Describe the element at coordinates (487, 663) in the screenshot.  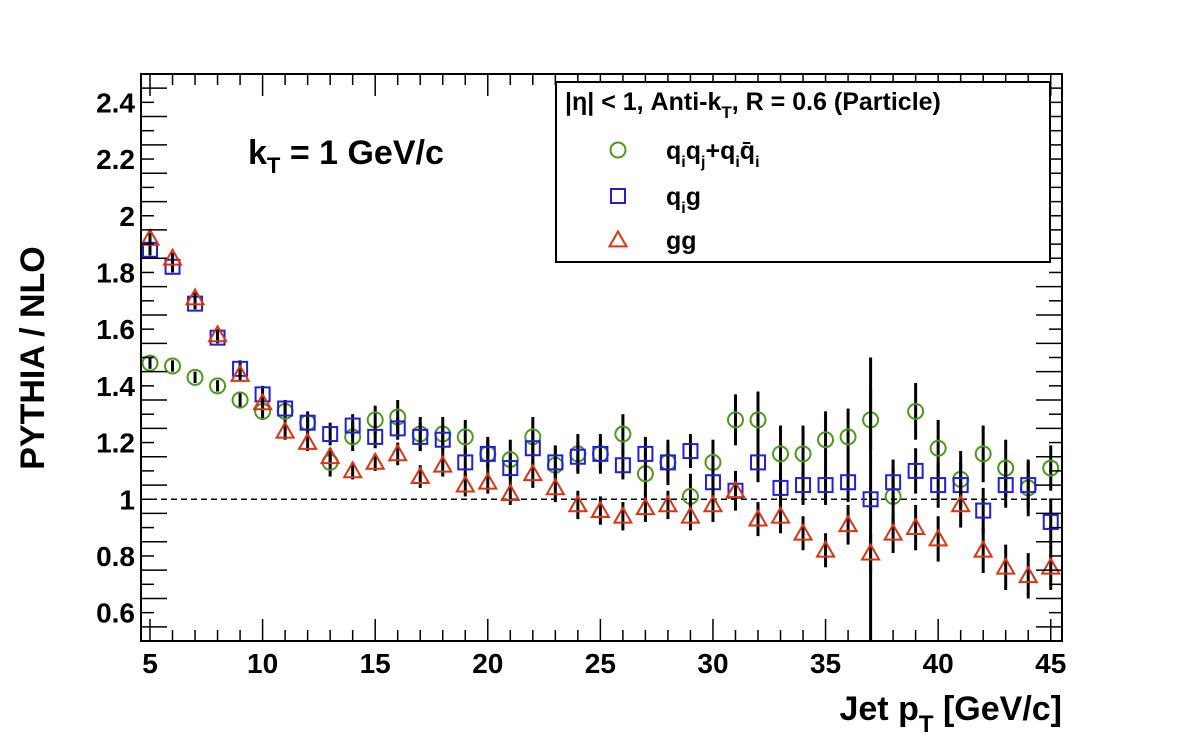
I see `x-tick-label: 20` at that location.